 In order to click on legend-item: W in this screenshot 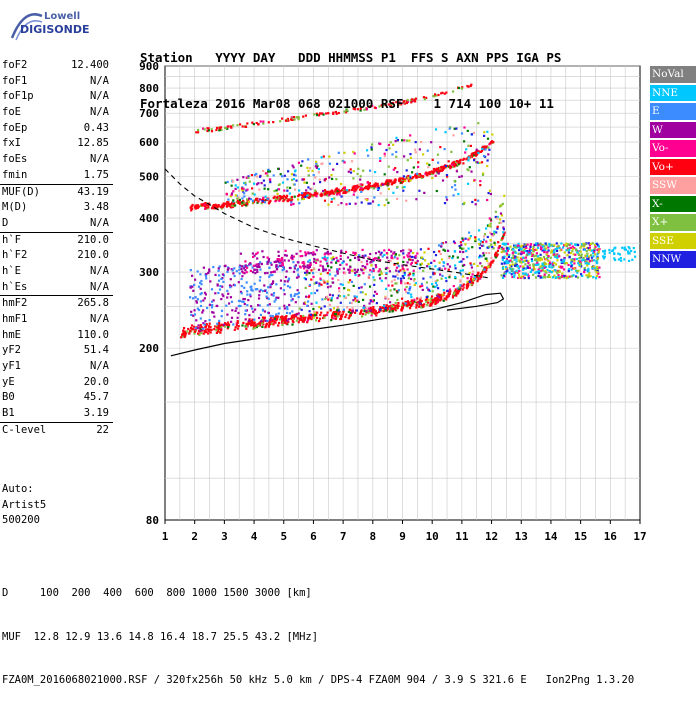, I will do `click(673, 129)`.